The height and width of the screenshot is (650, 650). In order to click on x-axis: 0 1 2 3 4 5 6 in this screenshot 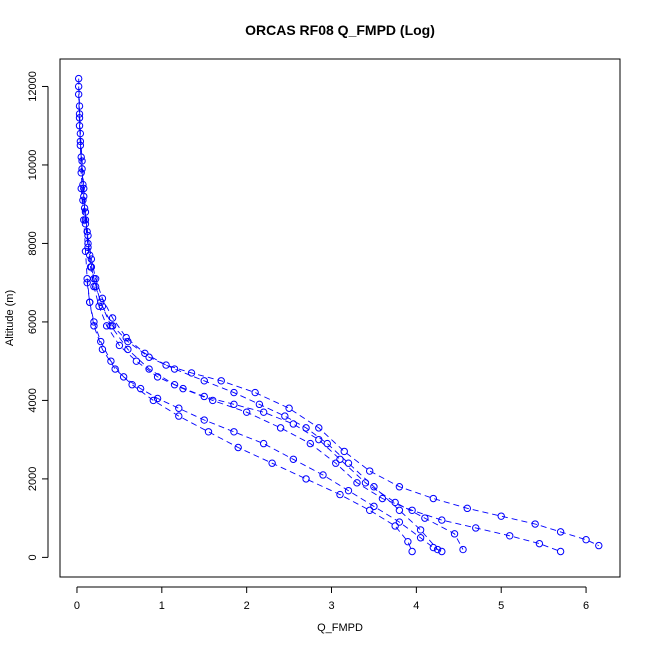, I will do `click(331, 599)`.